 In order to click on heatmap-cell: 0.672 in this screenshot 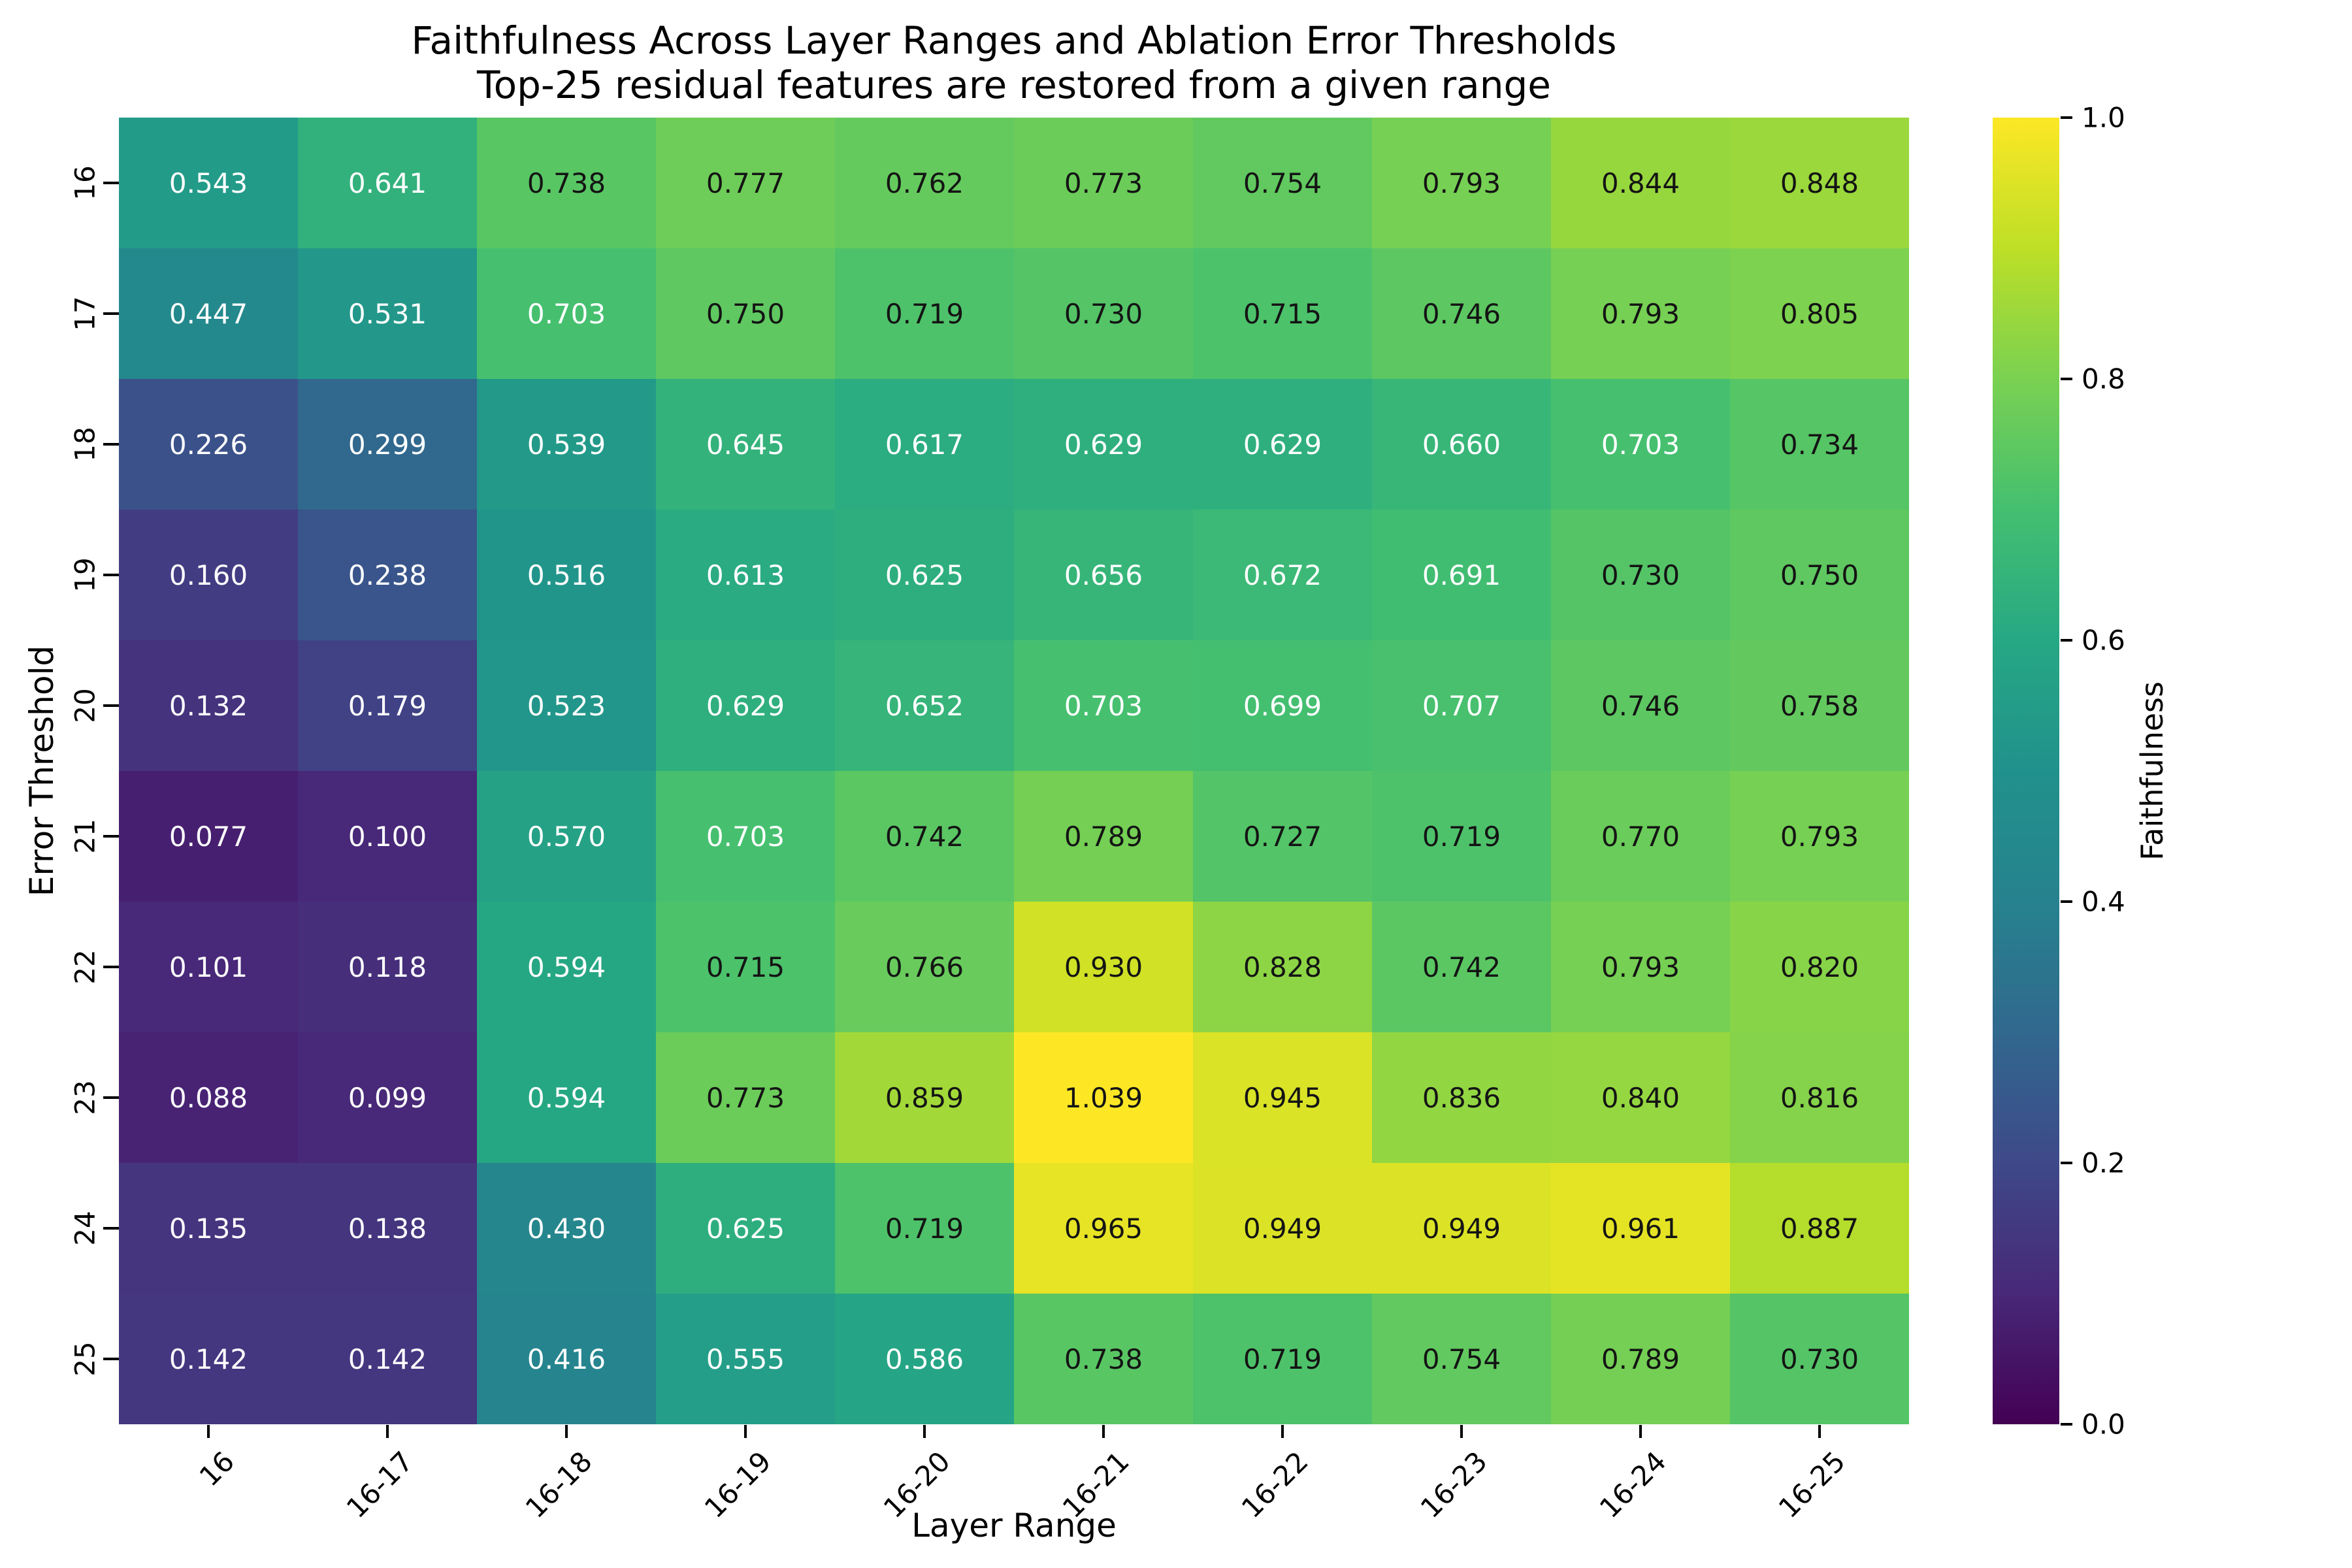, I will do `click(1282, 575)`.